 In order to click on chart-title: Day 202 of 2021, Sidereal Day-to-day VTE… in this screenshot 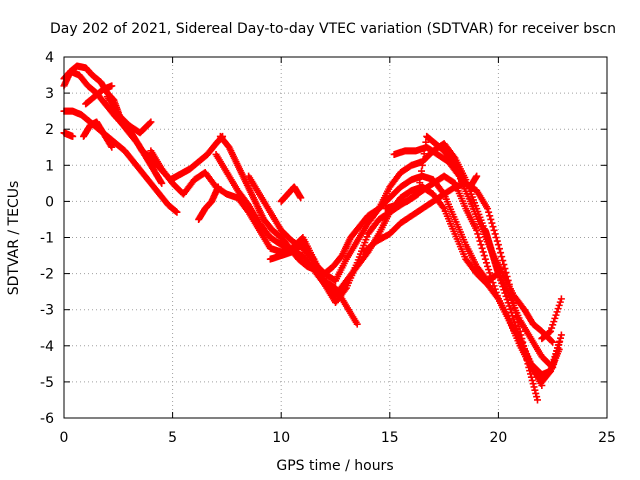, I will do `click(333, 29)`.